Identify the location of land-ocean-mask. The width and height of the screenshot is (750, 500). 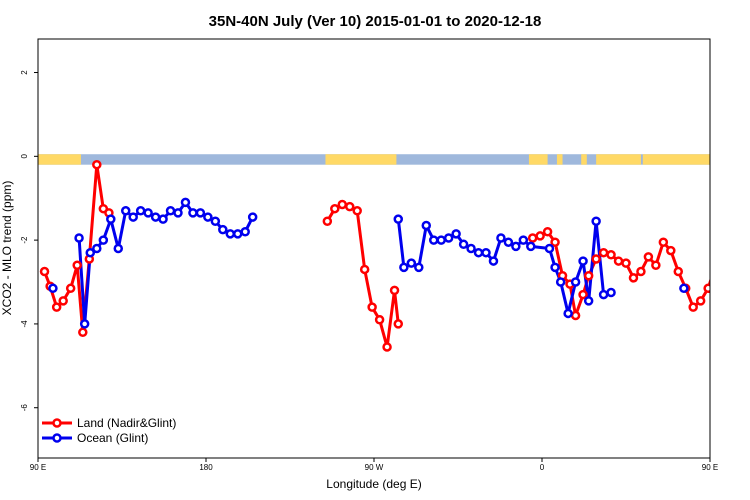
(374, 159).